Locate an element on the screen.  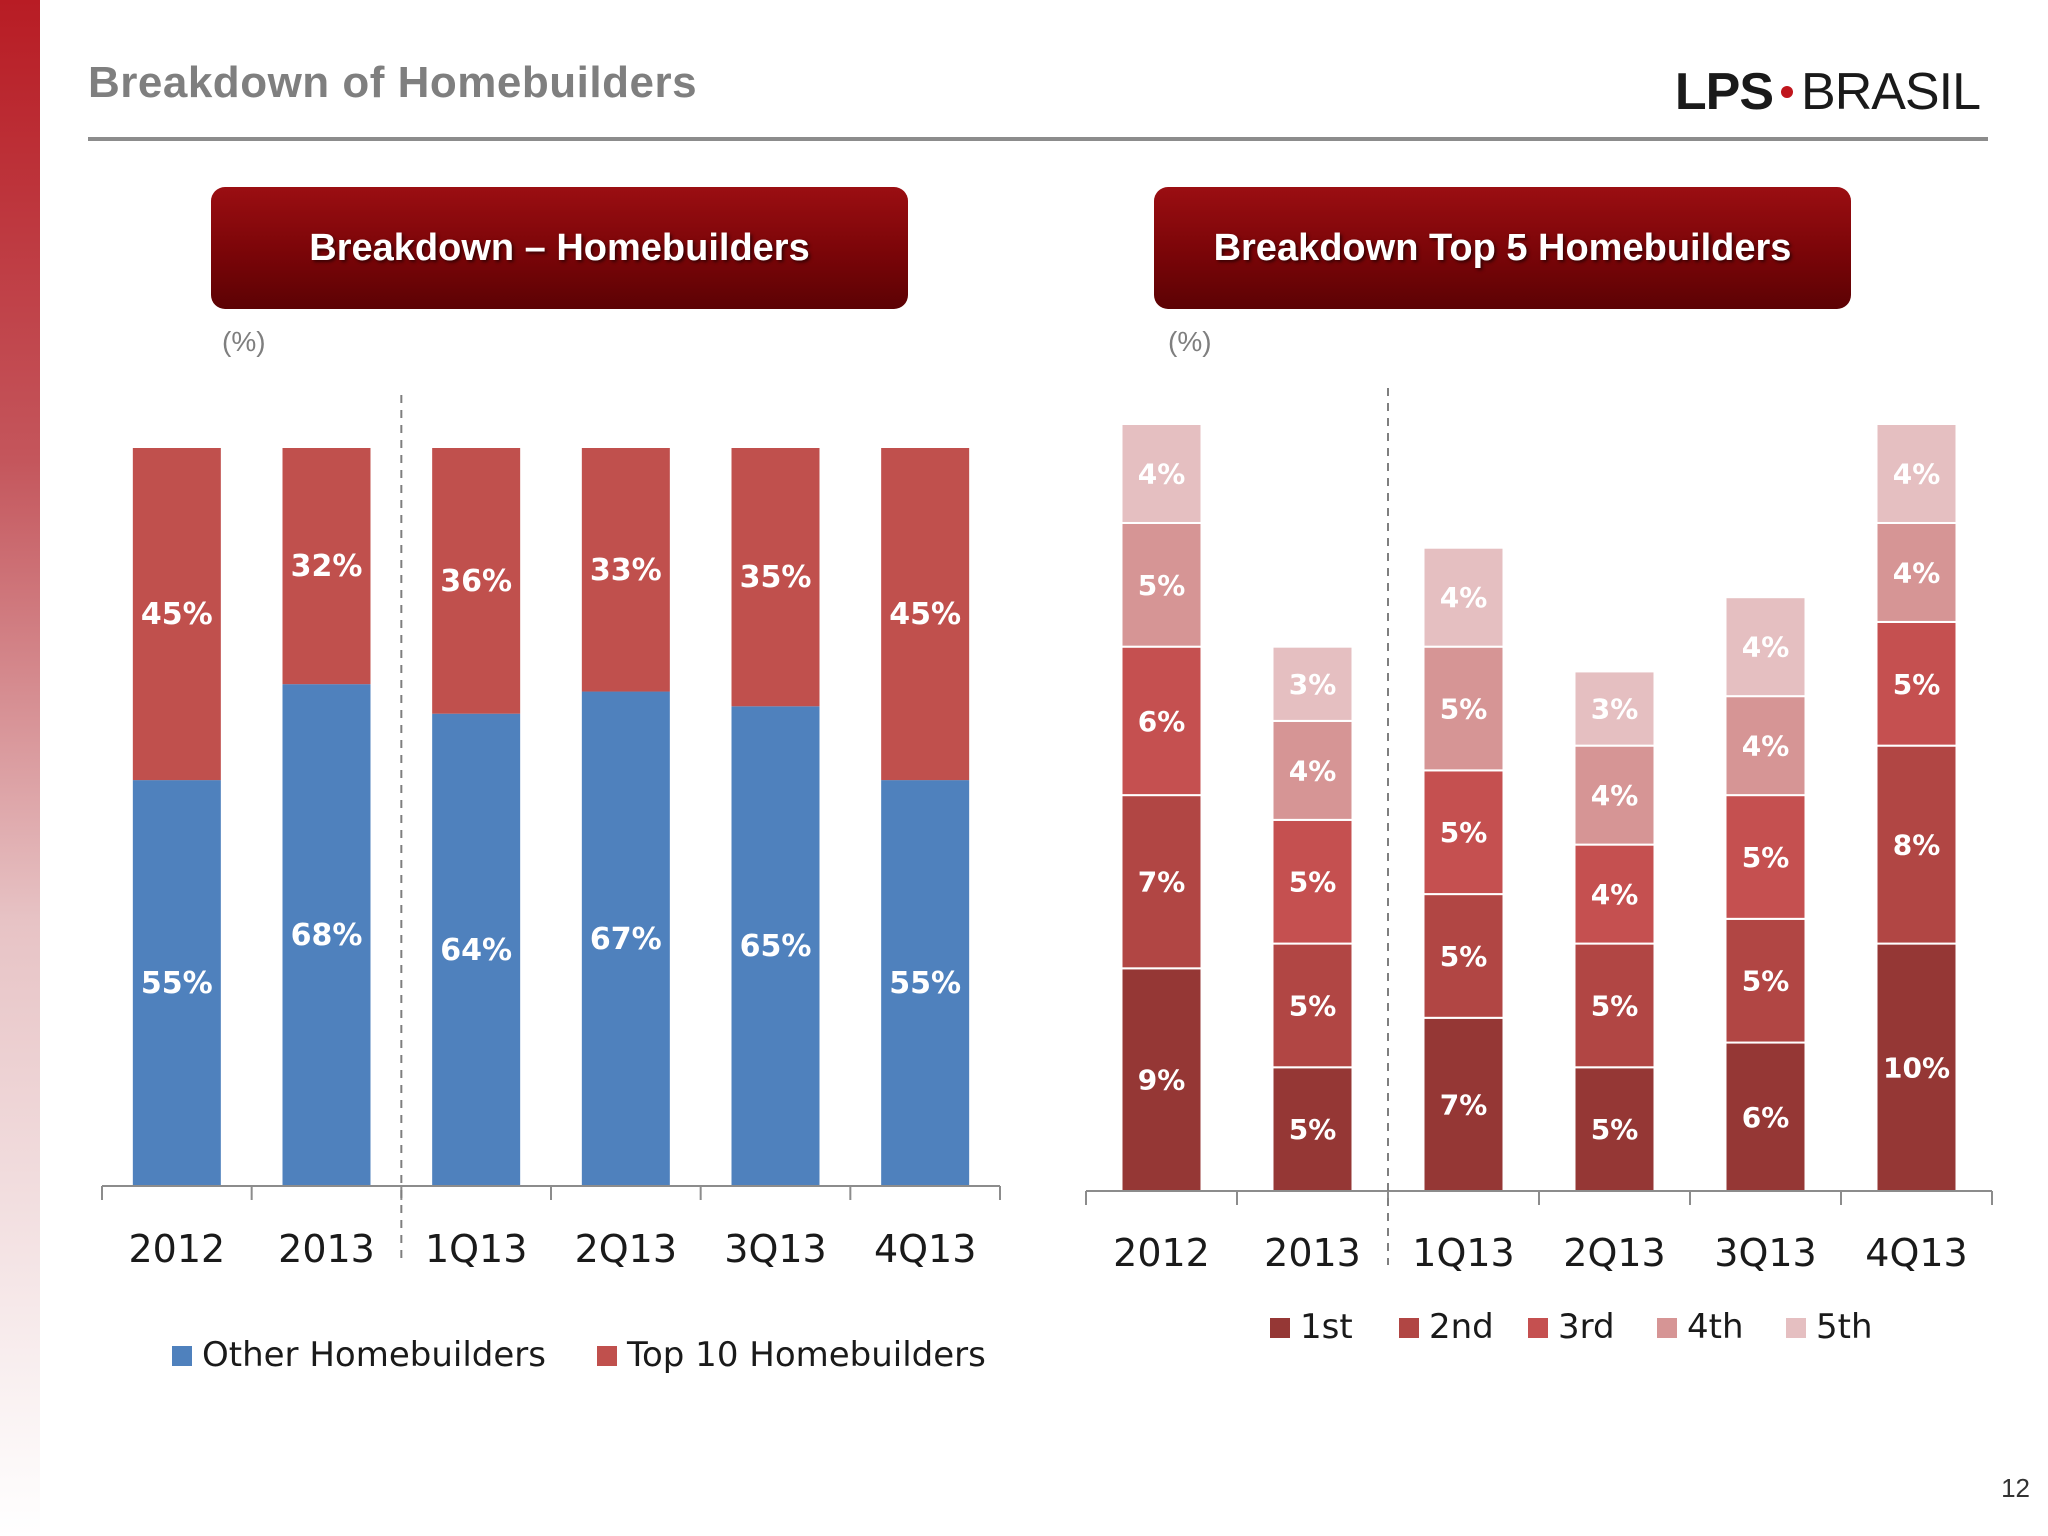
logo-dot-icon is located at coordinates (1787, 92).